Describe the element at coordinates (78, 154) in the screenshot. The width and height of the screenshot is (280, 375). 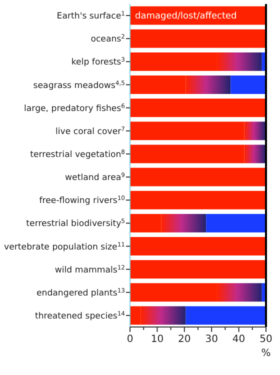
I see `y-tick-label: terrestrial vegetation$^{8}$` at that location.